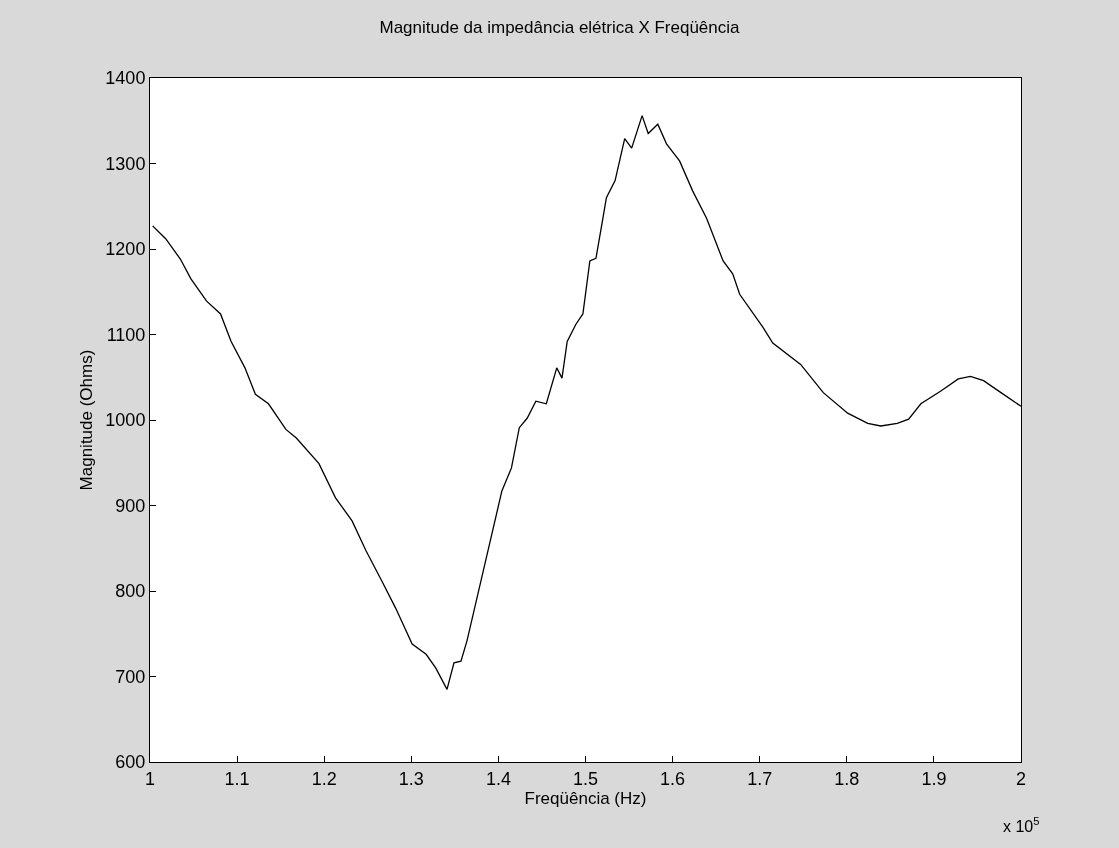  Describe the element at coordinates (498, 778) in the screenshot. I see `x-tick-label: 1.4` at that location.